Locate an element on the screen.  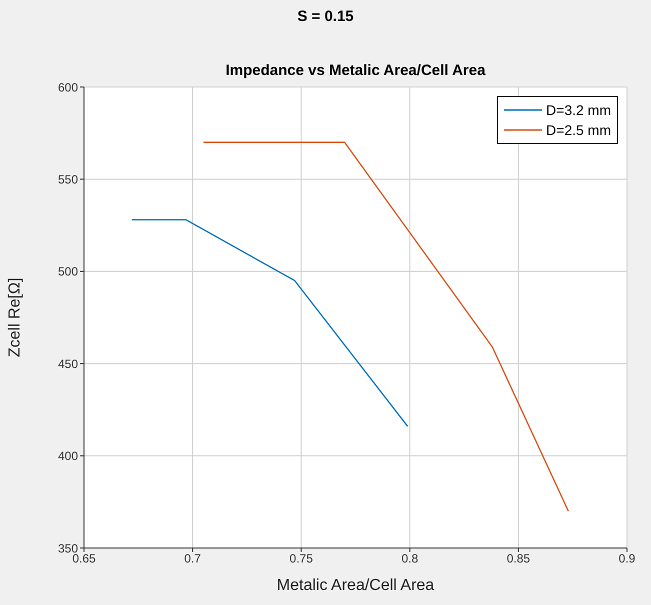
y-tick-label: 600 is located at coordinates (68, 87).